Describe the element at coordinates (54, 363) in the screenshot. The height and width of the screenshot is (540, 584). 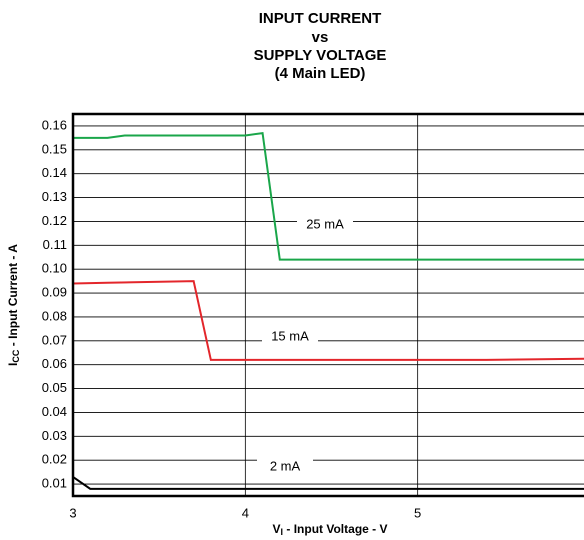
I see `y-tick-label: 0.06` at that location.